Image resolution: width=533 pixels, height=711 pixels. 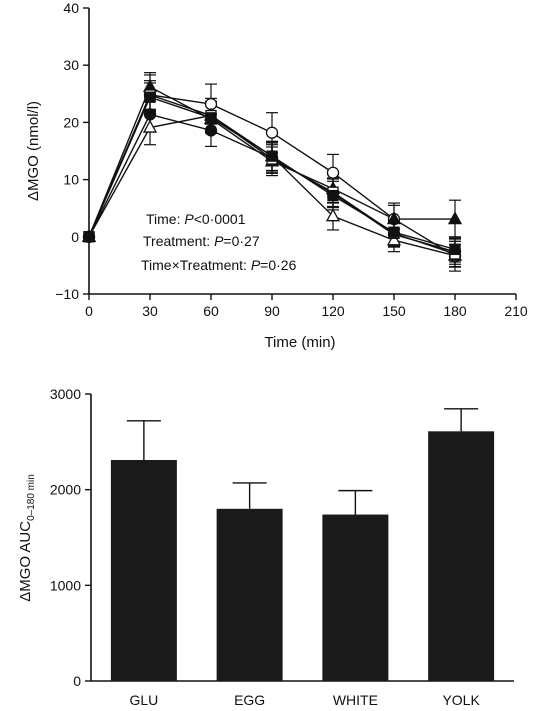 What do you see at coordinates (306, 306) in the screenshot?
I see `line-chart-x-ticks: 0 30 60 90 120 150 180 210` at bounding box center [306, 306].